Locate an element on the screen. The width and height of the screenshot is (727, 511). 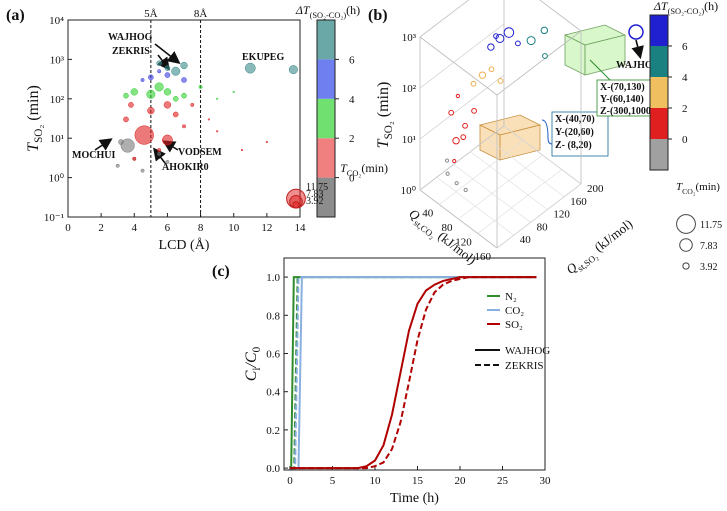
size-legend-label: 7.83 is located at coordinates (709, 246).